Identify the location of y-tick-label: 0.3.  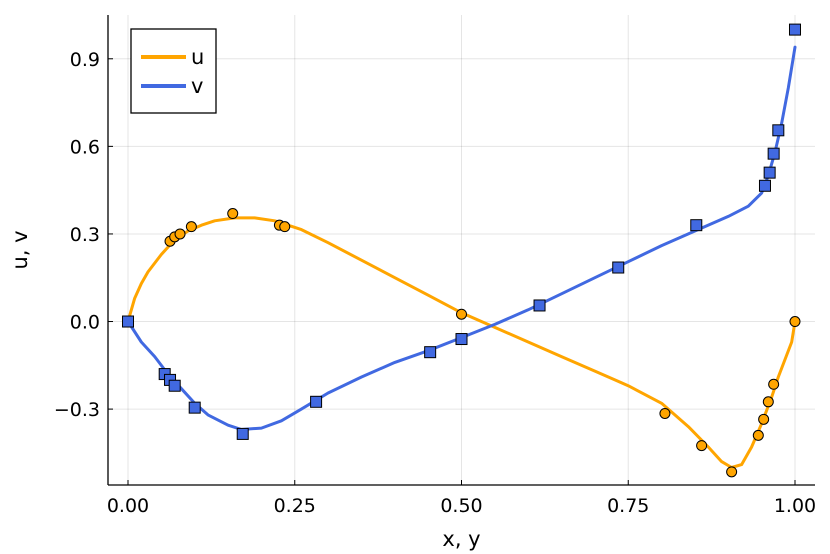
(85, 235).